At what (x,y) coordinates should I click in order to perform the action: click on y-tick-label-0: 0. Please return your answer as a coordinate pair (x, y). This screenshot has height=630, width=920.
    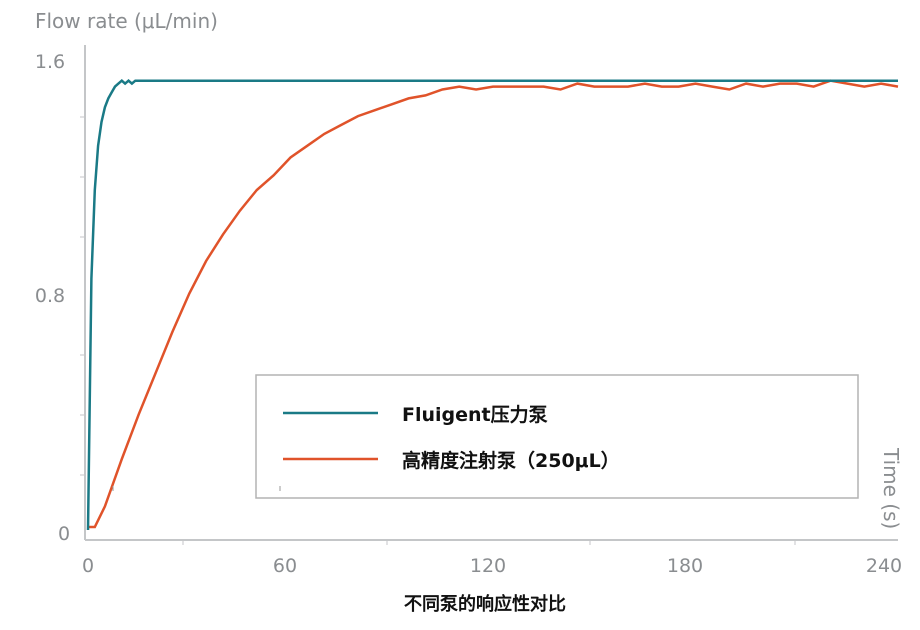
    Looking at the image, I should click on (64, 534).